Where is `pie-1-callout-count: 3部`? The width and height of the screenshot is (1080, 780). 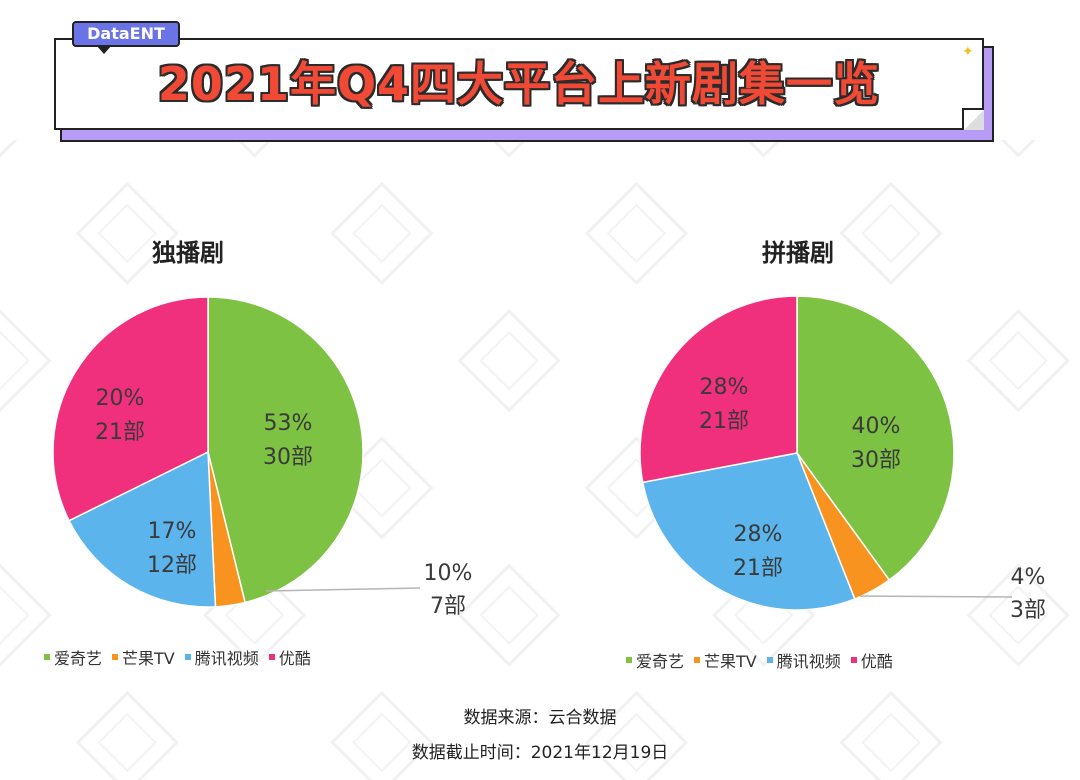 pie-1-callout-count: 3部 is located at coordinates (1028, 610).